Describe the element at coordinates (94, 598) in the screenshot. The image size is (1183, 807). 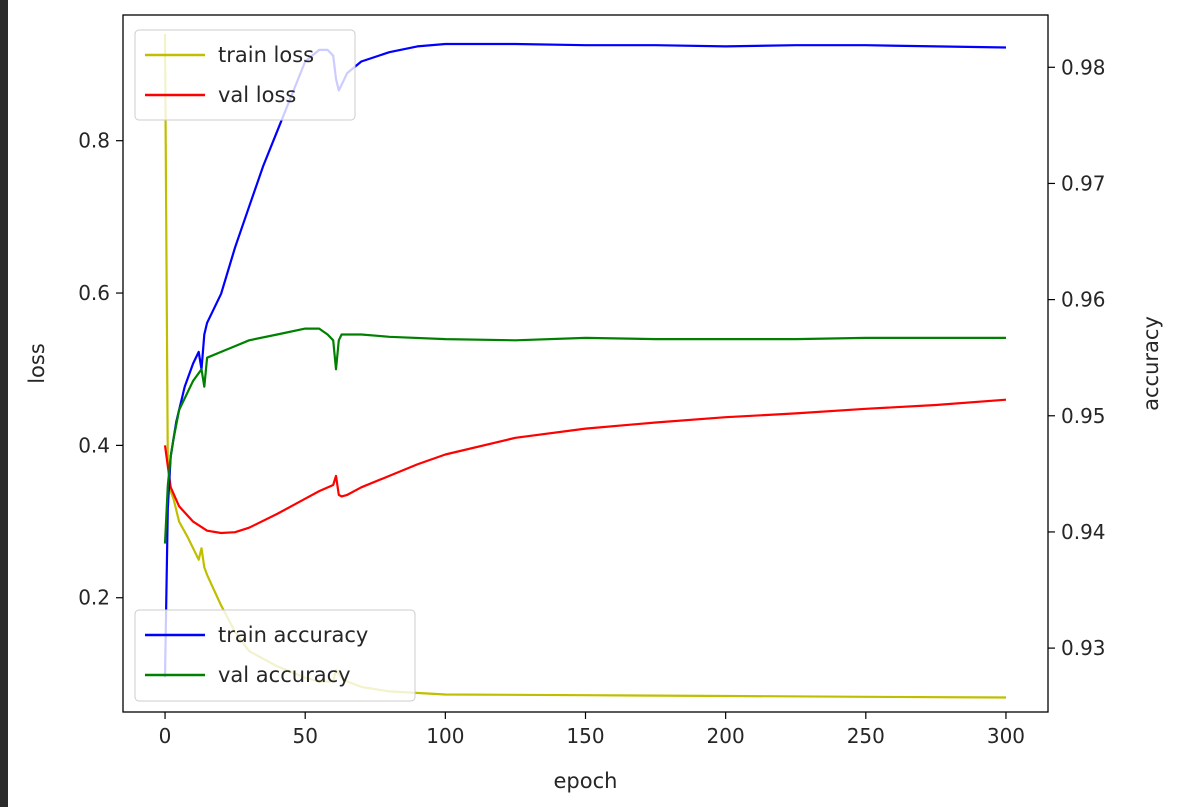
I see `left-y-tick-label: 0.2` at that location.